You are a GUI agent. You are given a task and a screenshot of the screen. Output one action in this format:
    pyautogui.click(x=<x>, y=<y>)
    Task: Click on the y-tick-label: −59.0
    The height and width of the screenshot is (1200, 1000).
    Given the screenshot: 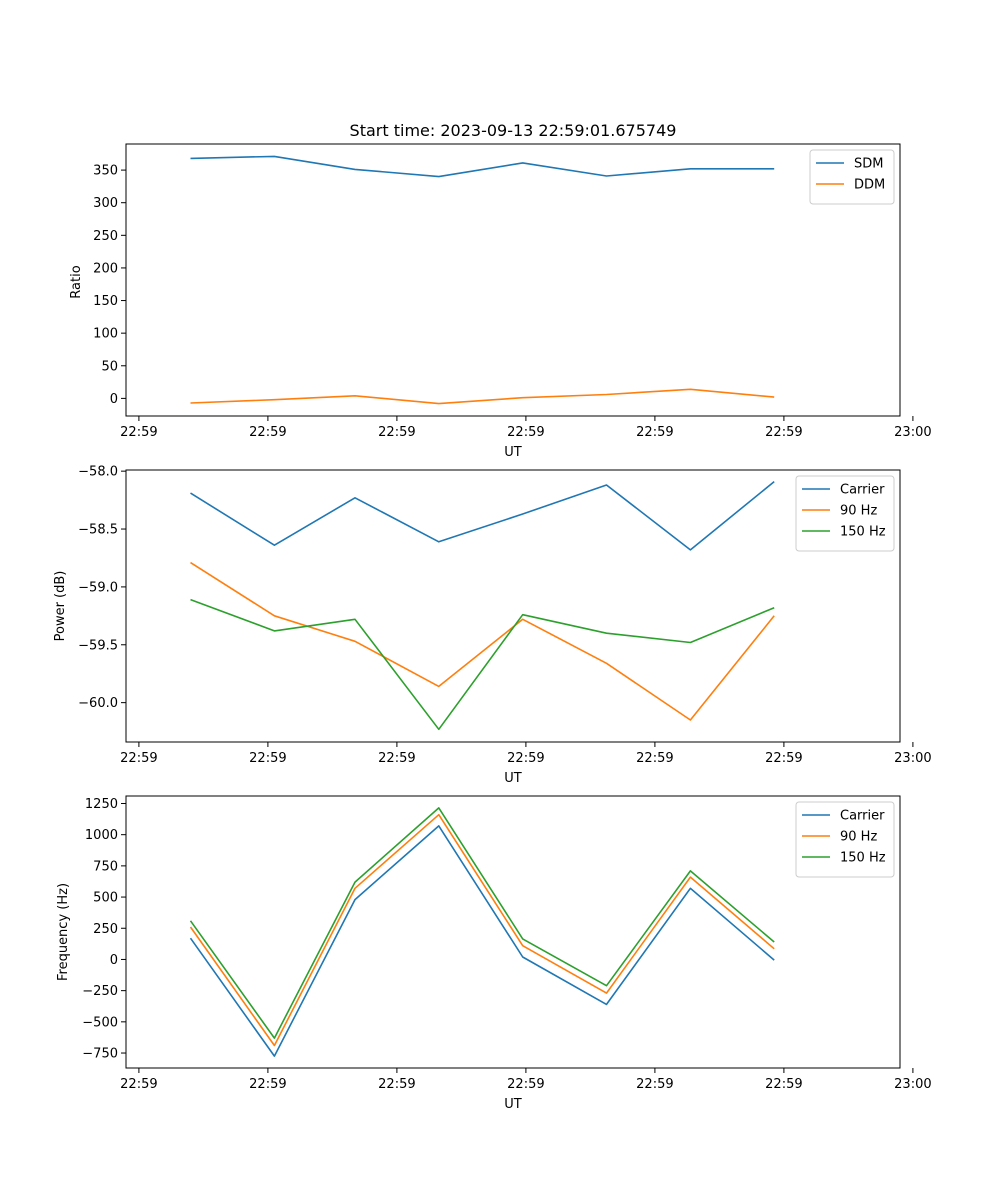 What is the action you would take?
    pyautogui.click(x=98, y=587)
    